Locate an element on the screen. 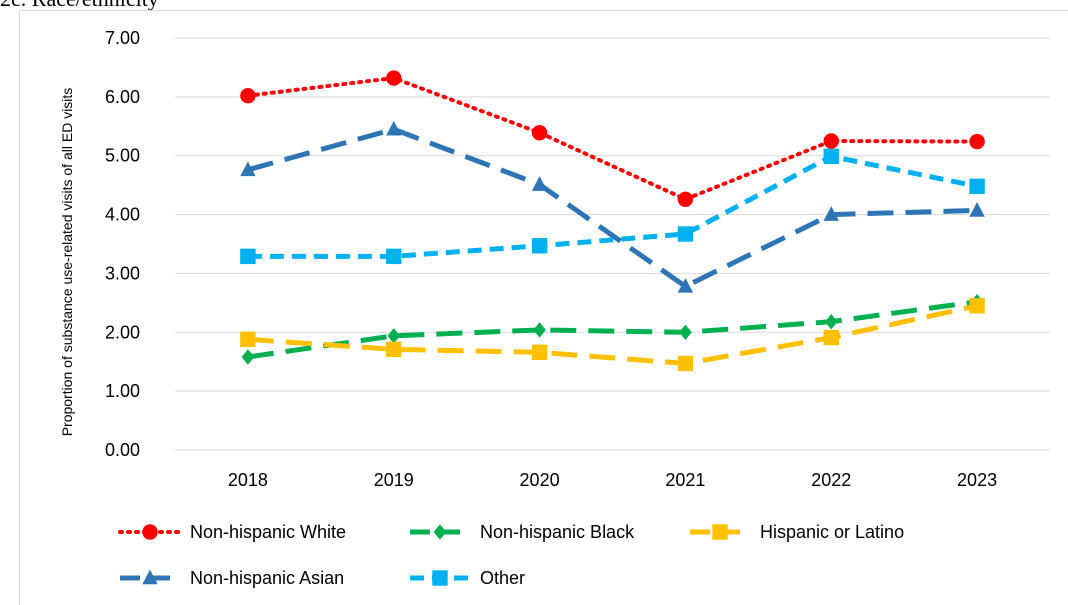  x-tick-label: 2018 is located at coordinates (248, 480).